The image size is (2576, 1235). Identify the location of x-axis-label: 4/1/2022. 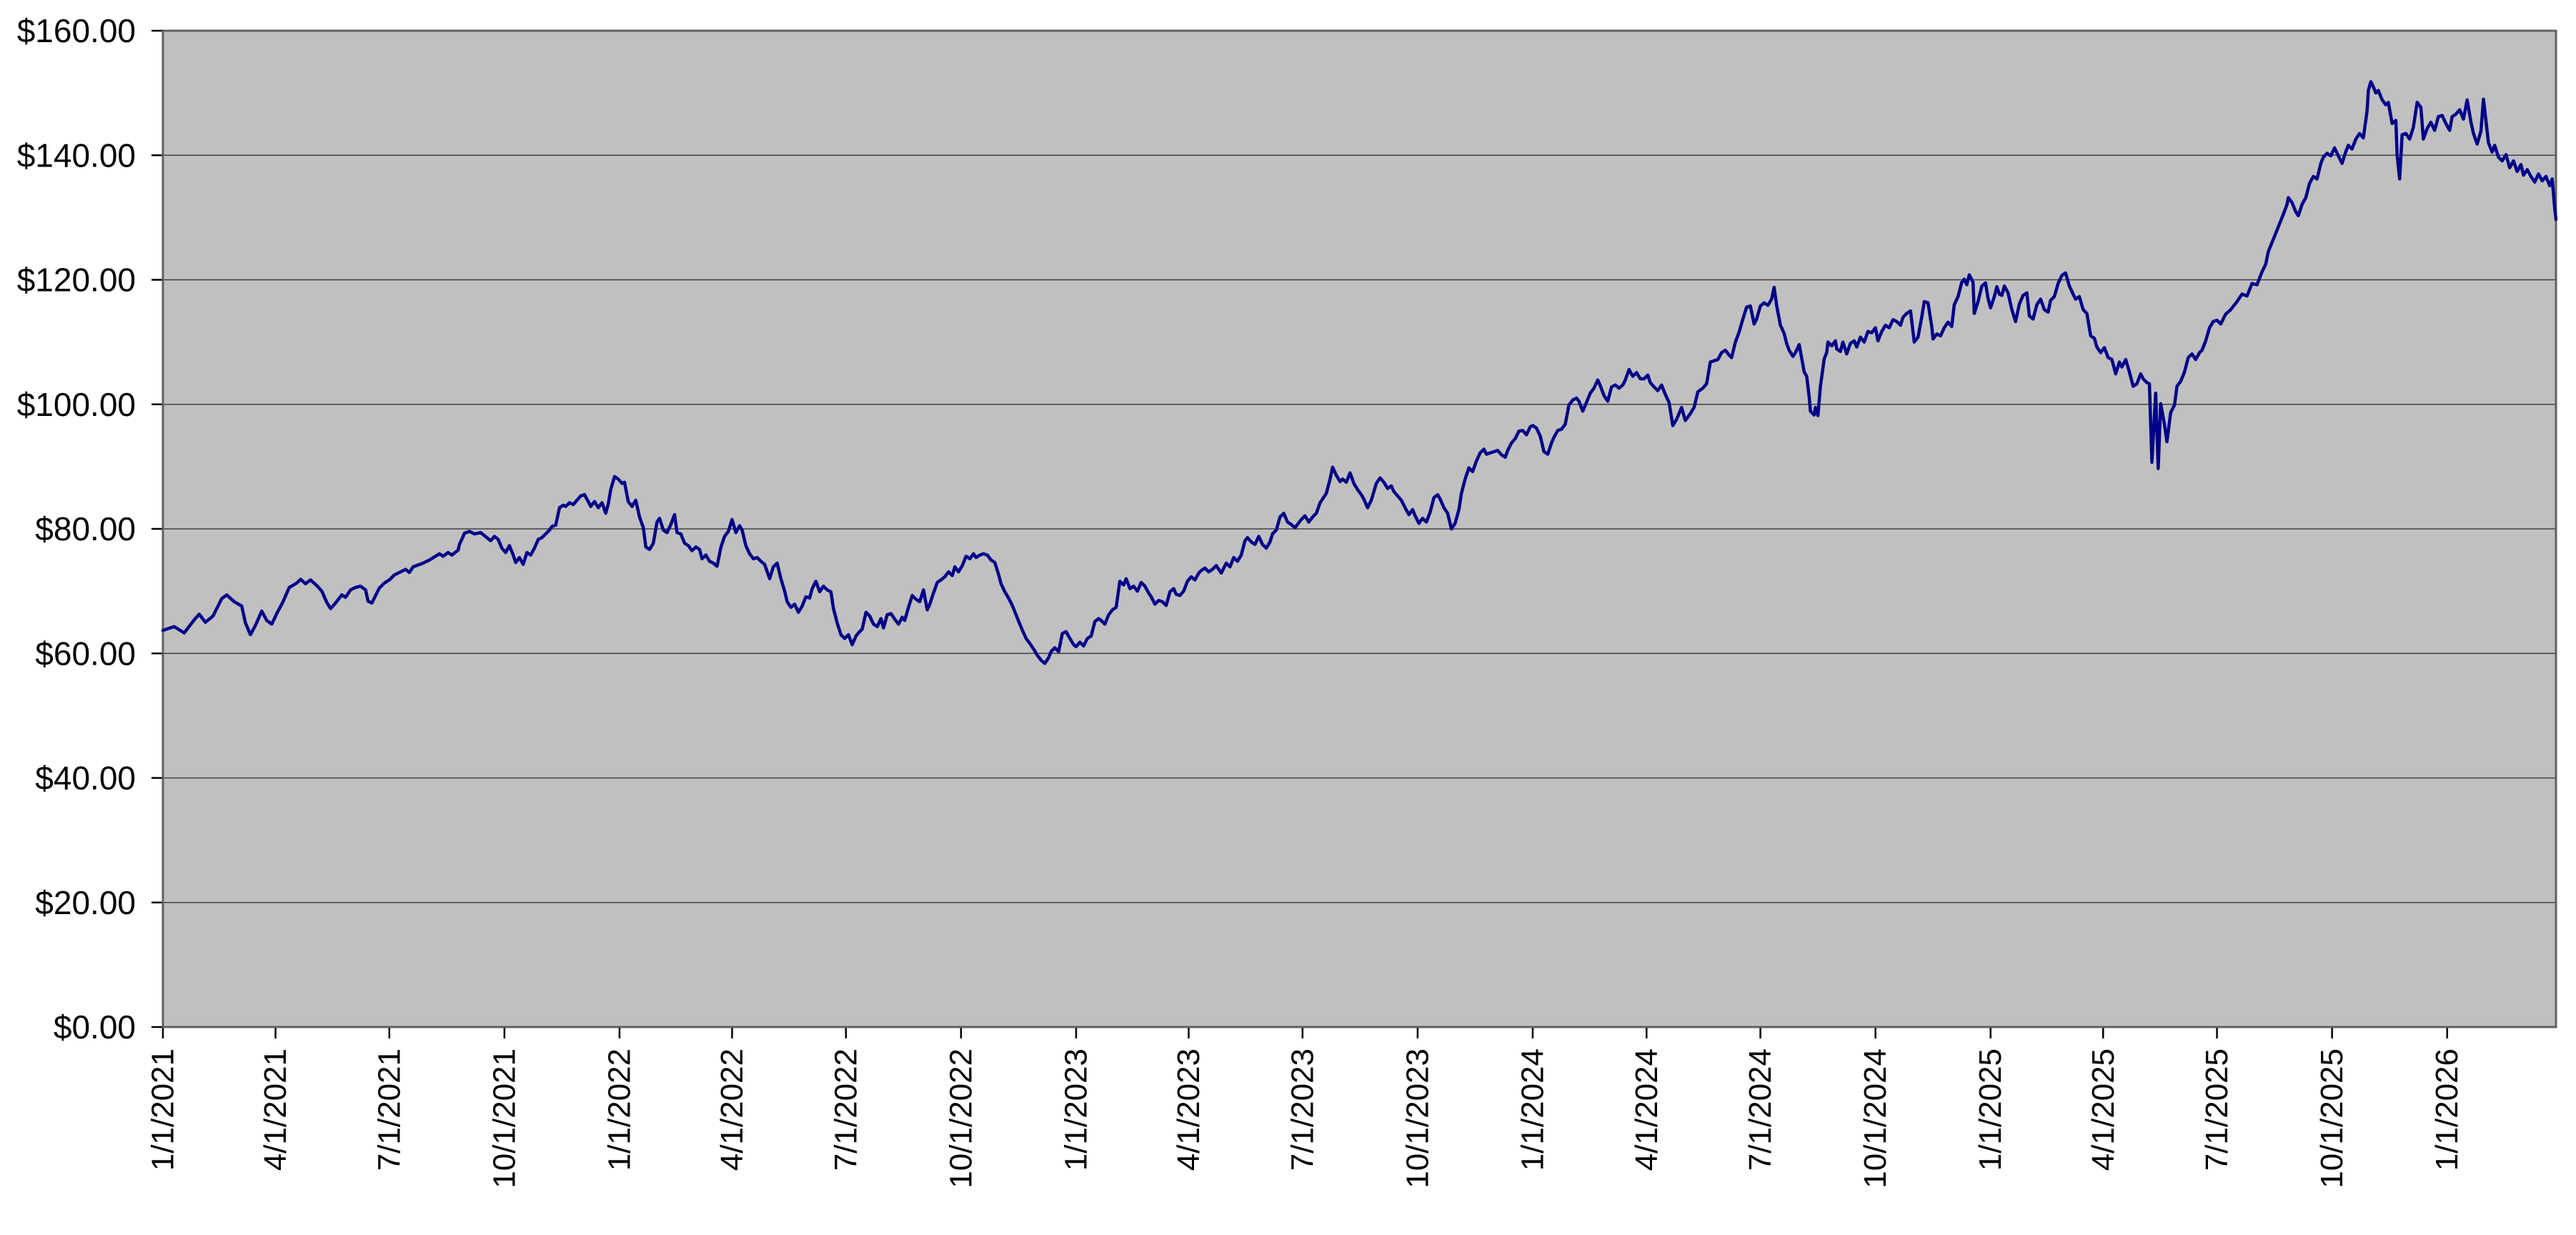
(732, 1109).